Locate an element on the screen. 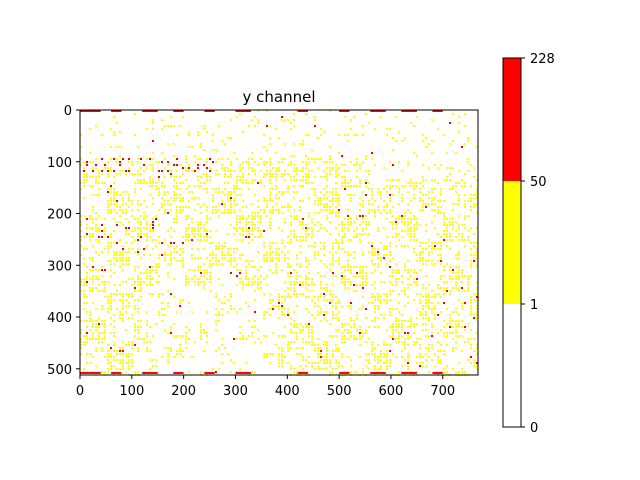 This screenshot has width=640, height=480. colorbar-segment-high is located at coordinates (512, 119).